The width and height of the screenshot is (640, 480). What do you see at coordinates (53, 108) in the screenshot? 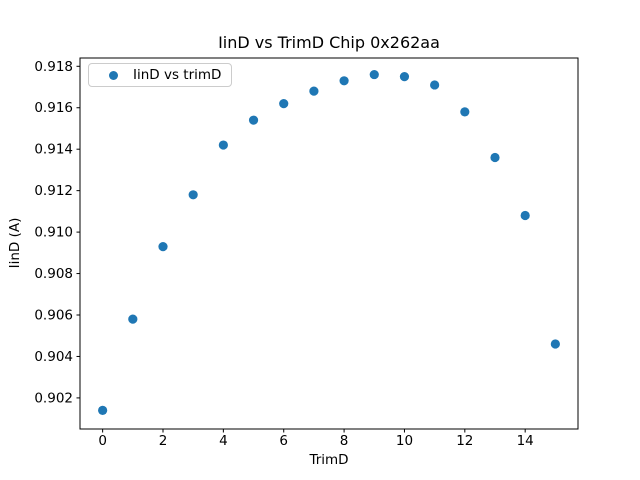
I see `y-tick-label: 0.916` at bounding box center [53, 108].